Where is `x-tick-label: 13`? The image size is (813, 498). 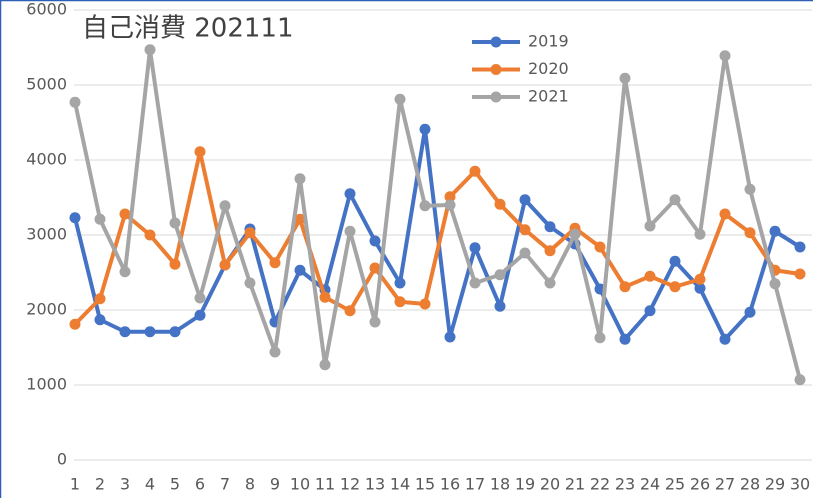
x-tick-label: 13 is located at coordinates (375, 484).